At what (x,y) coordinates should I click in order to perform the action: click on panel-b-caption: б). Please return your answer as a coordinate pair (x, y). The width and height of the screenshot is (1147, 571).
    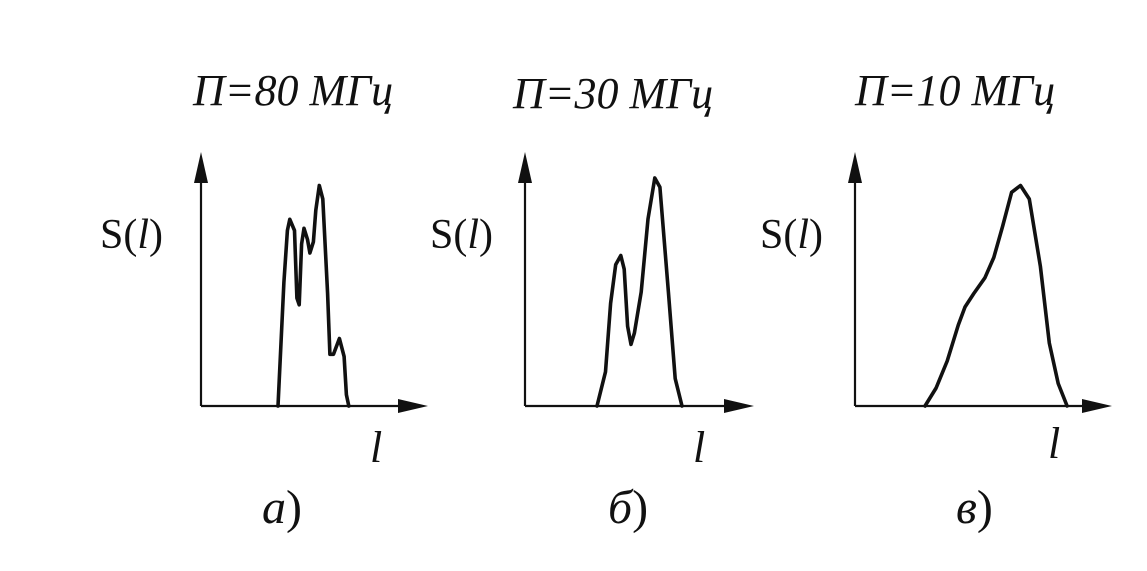
    Looking at the image, I should click on (628, 507).